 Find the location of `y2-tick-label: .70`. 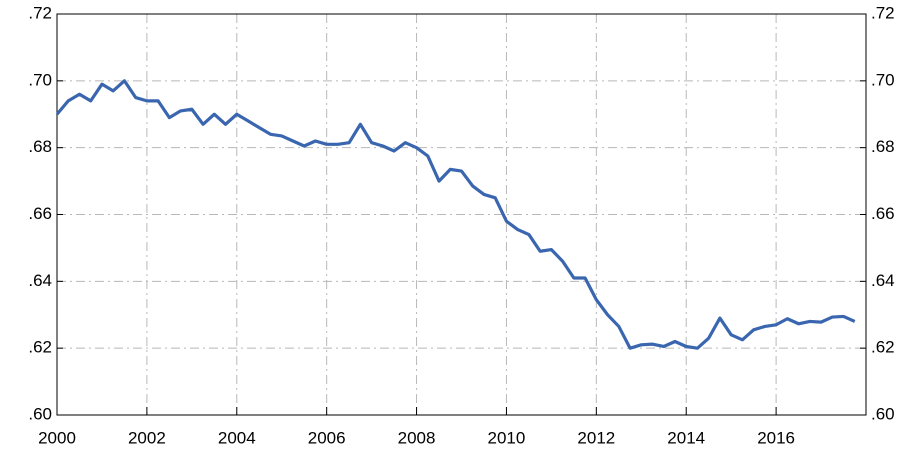

y2-tick-label: .70 is located at coordinates (883, 79).